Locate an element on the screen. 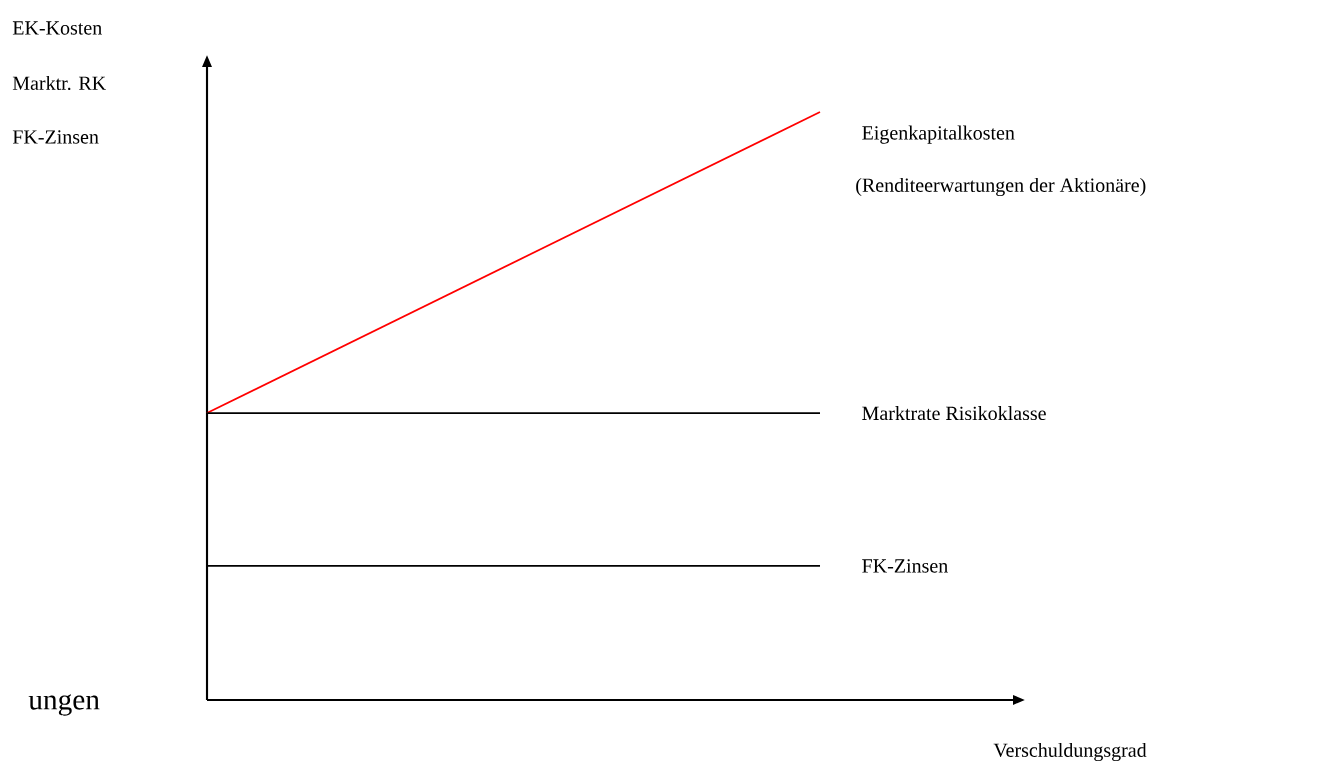 The width and height of the screenshot is (1340, 768). text: EK-Kosten is located at coordinates (57, 28).